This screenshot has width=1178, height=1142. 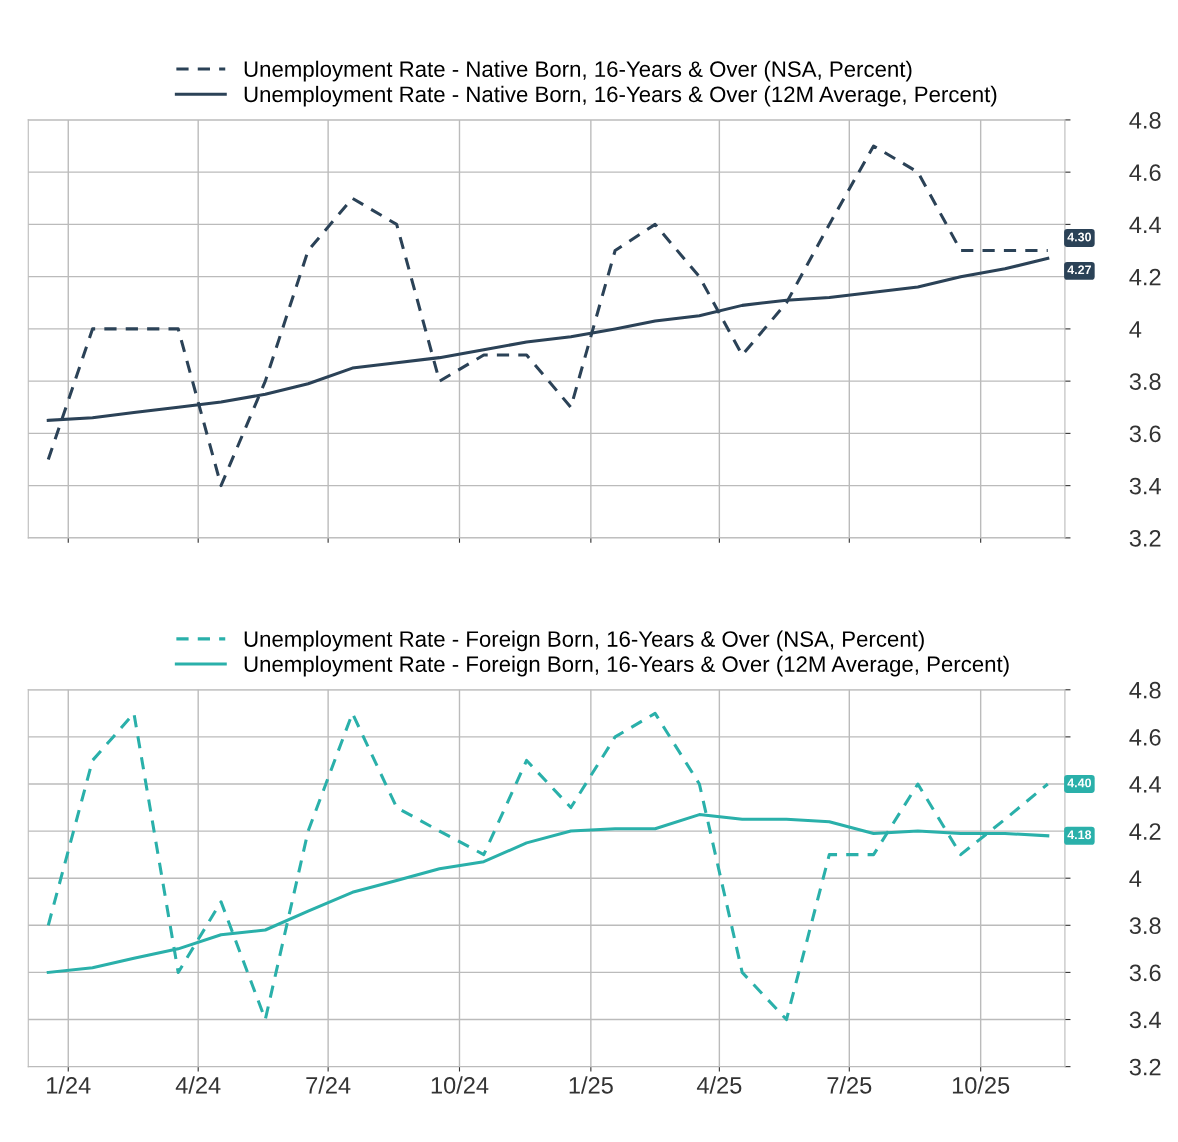 What do you see at coordinates (981, 1085) in the screenshot?
I see `x-tick-label: 10/25` at bounding box center [981, 1085].